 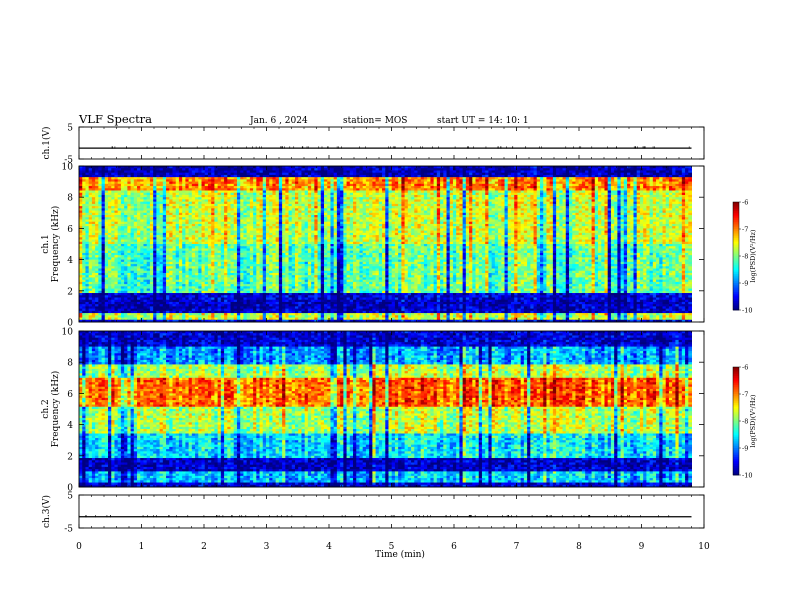 What do you see at coordinates (375, 121) in the screenshot?
I see `station-label: station= MOS` at bounding box center [375, 121].